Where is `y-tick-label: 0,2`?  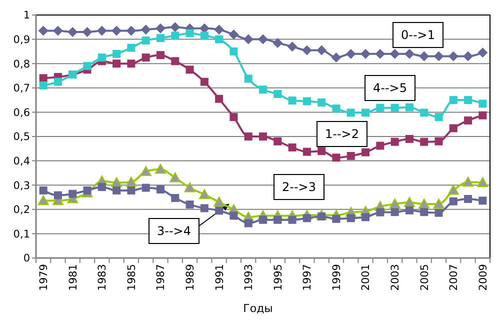
y-tick-label: 0,2 is located at coordinates (21, 210).